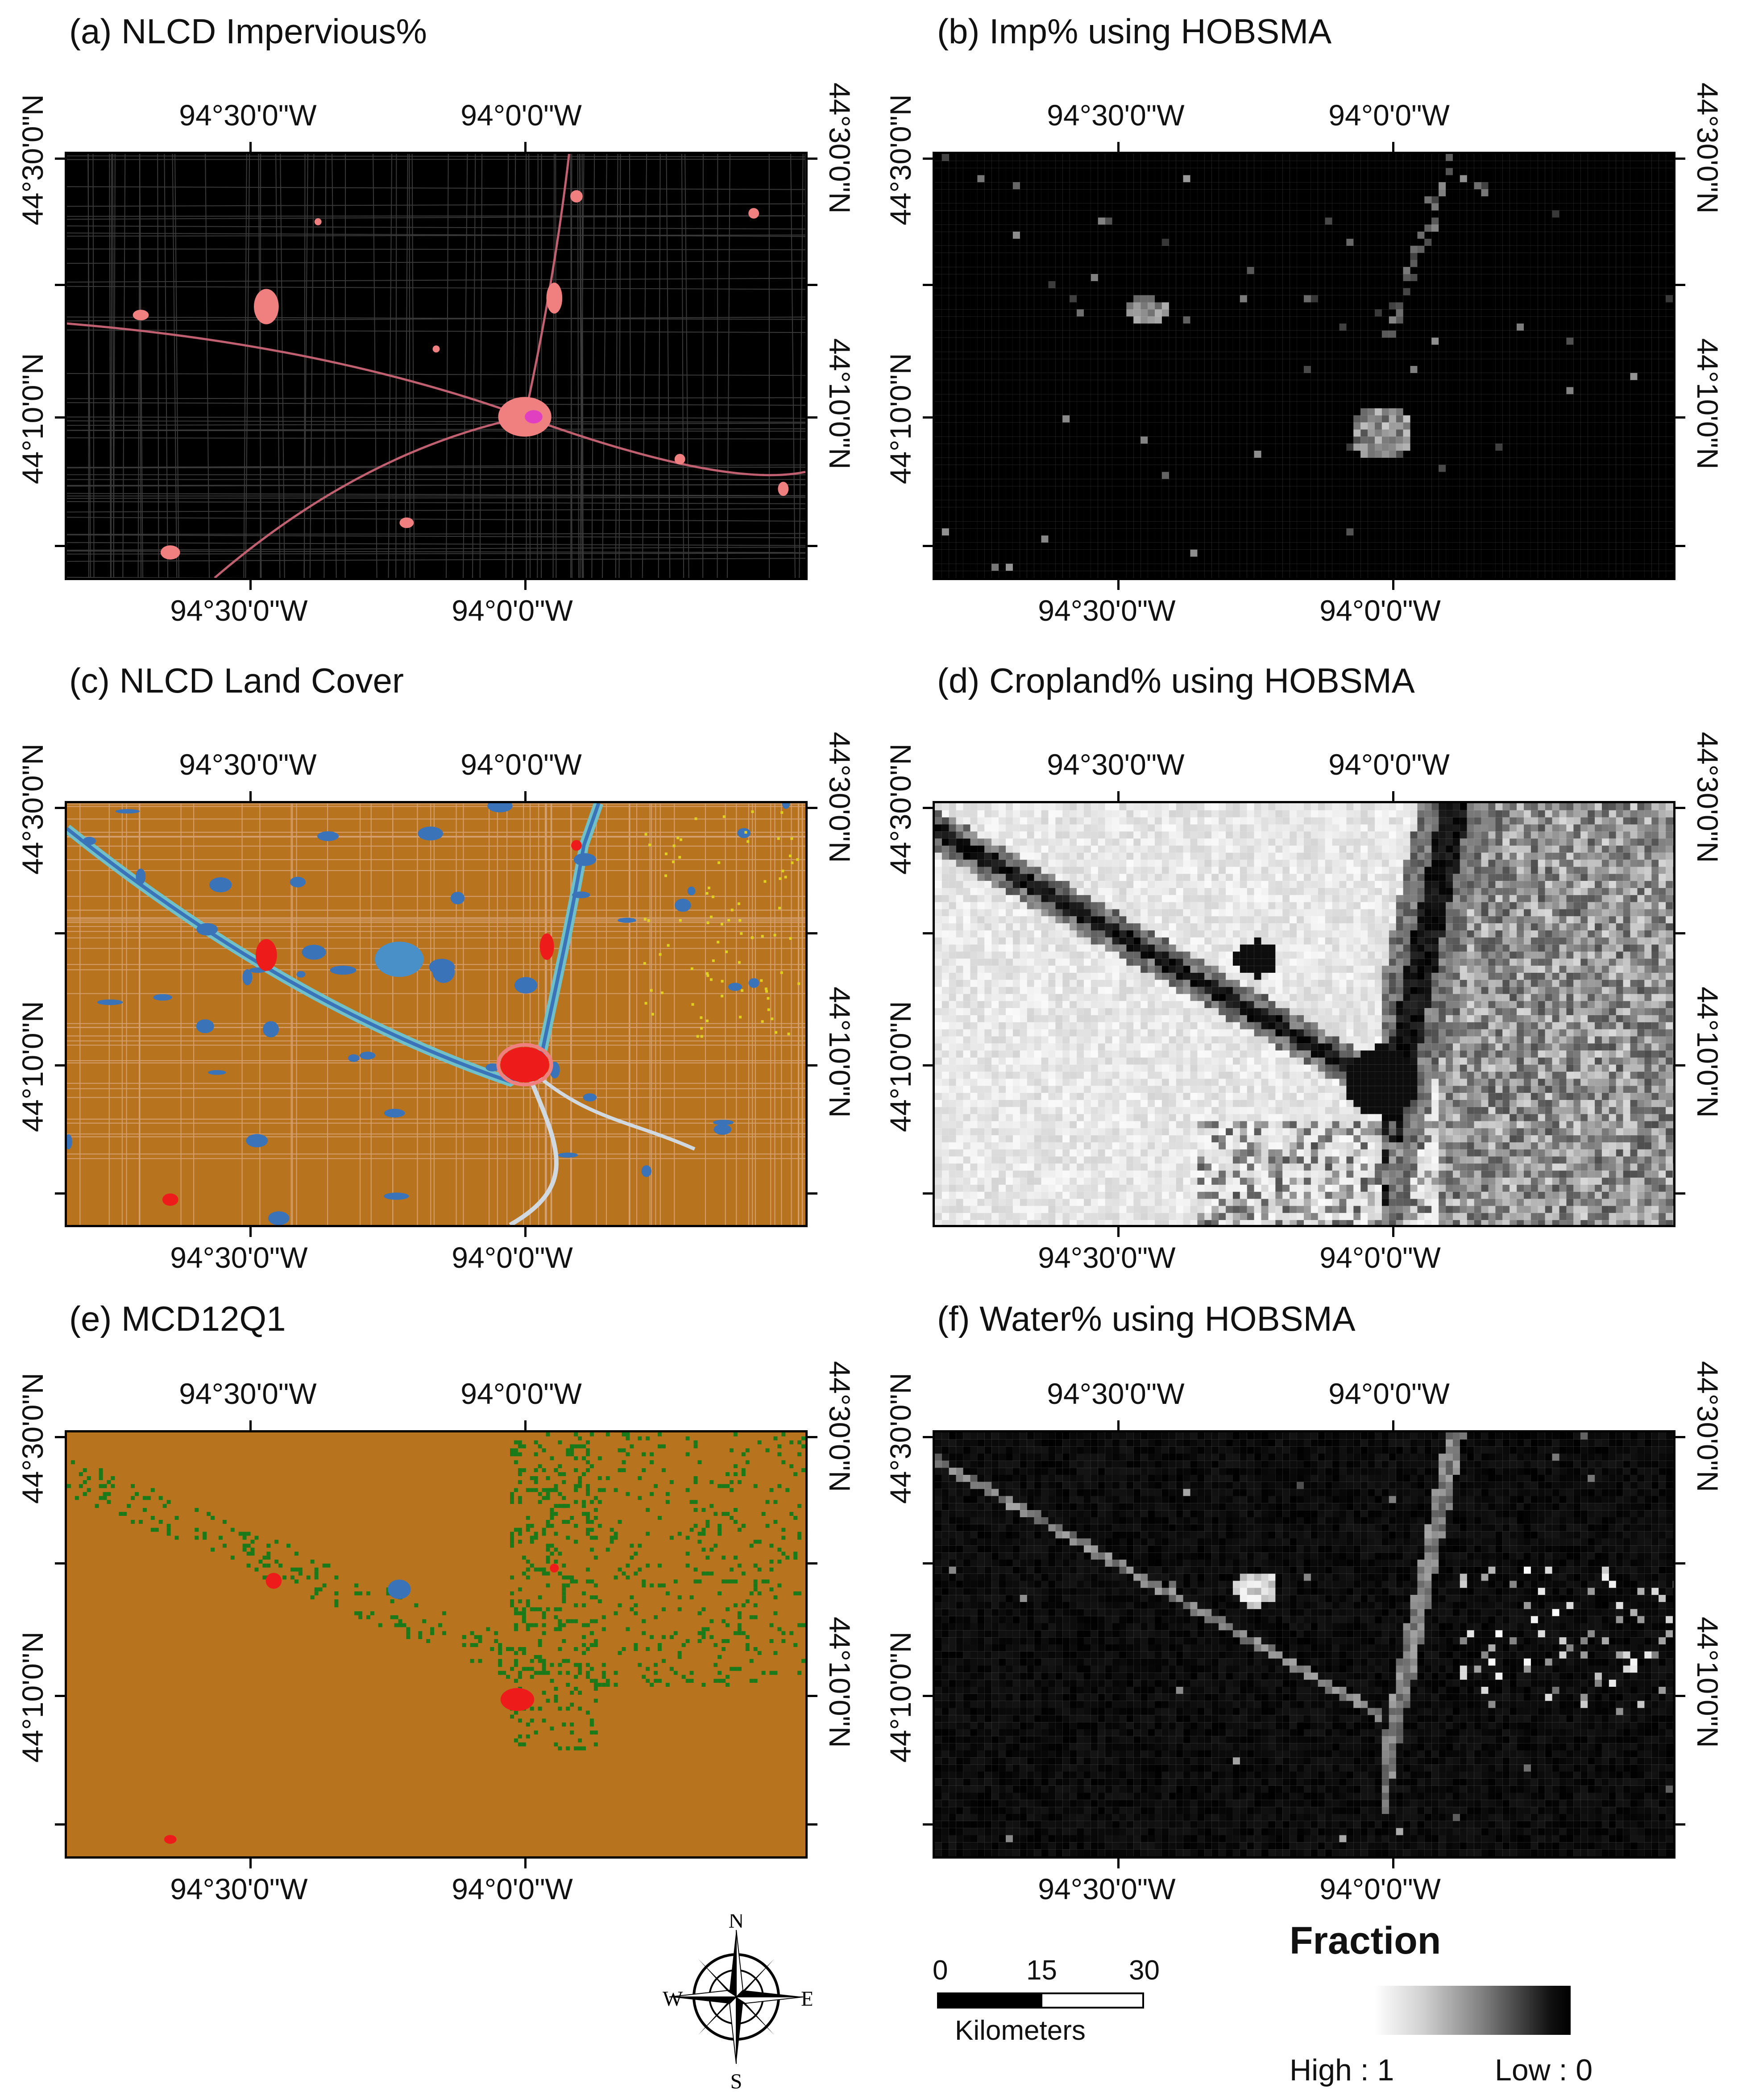  What do you see at coordinates (736, 2081) in the screenshot?
I see `compass-south-label: S` at bounding box center [736, 2081].